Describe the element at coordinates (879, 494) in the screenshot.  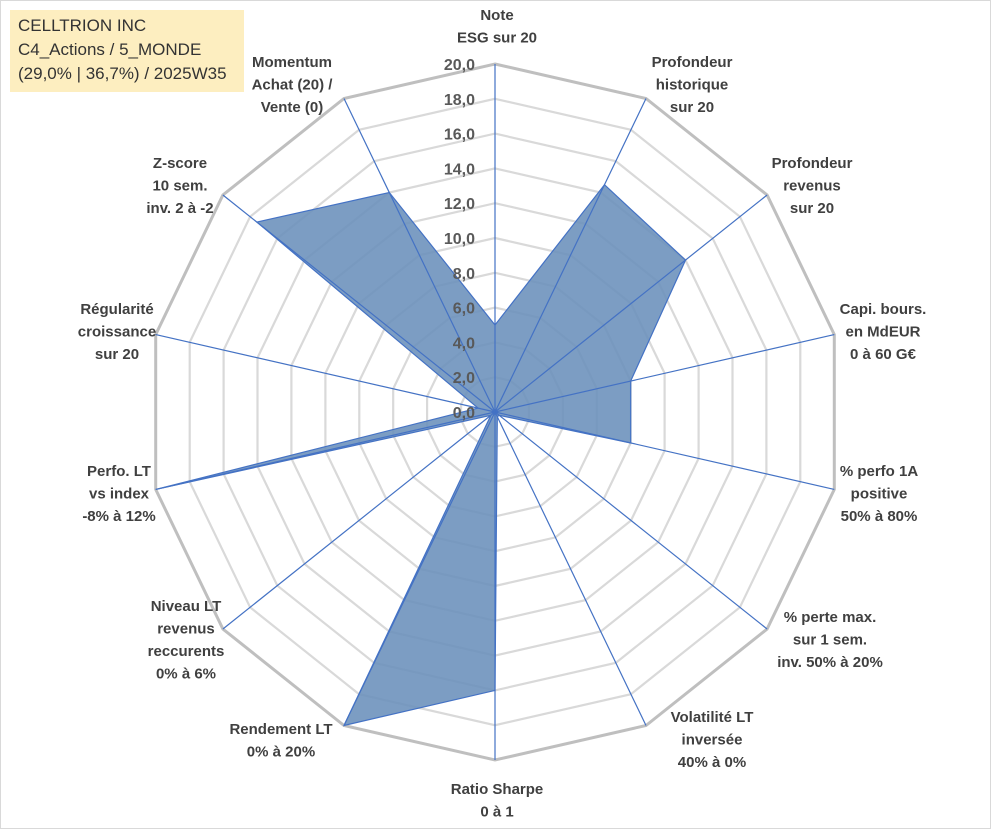
I see `axis-label: % perfo 1A positive 50% à 80%` at that location.